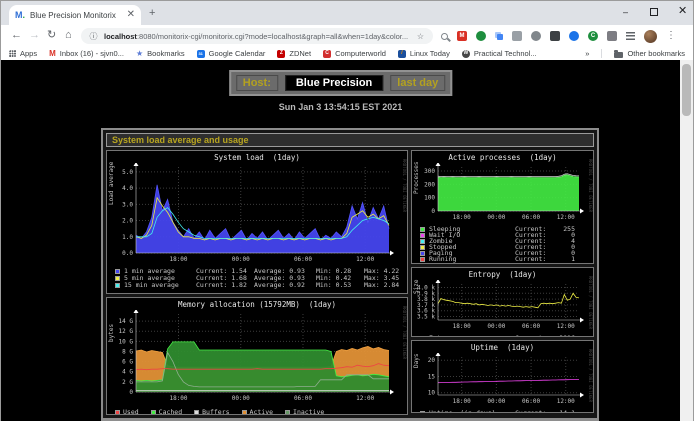 The image size is (694, 421). I want to click on apps-grid-icon, so click(12, 53).